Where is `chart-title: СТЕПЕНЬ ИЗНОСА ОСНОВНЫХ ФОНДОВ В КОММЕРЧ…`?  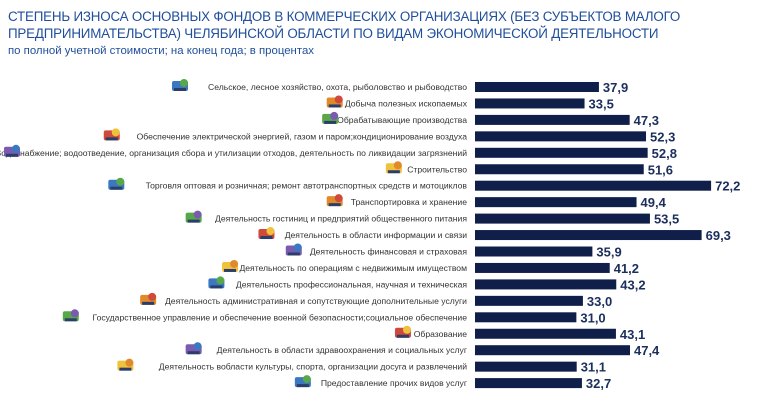
chart-title: СТЕПЕНЬ ИЗНОСА ОСНОВНЫХ ФОНДОВ В КОММЕРЧ… is located at coordinates (344, 25).